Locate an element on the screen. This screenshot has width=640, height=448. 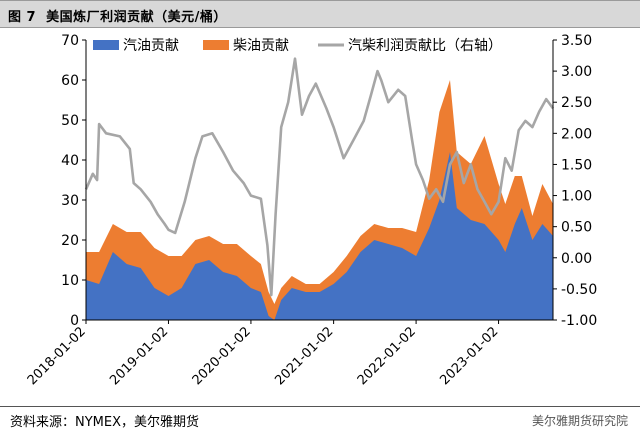
figure-title-text: 美国炼厂利润贡献（美元/桶） is located at coordinates (136, 17).